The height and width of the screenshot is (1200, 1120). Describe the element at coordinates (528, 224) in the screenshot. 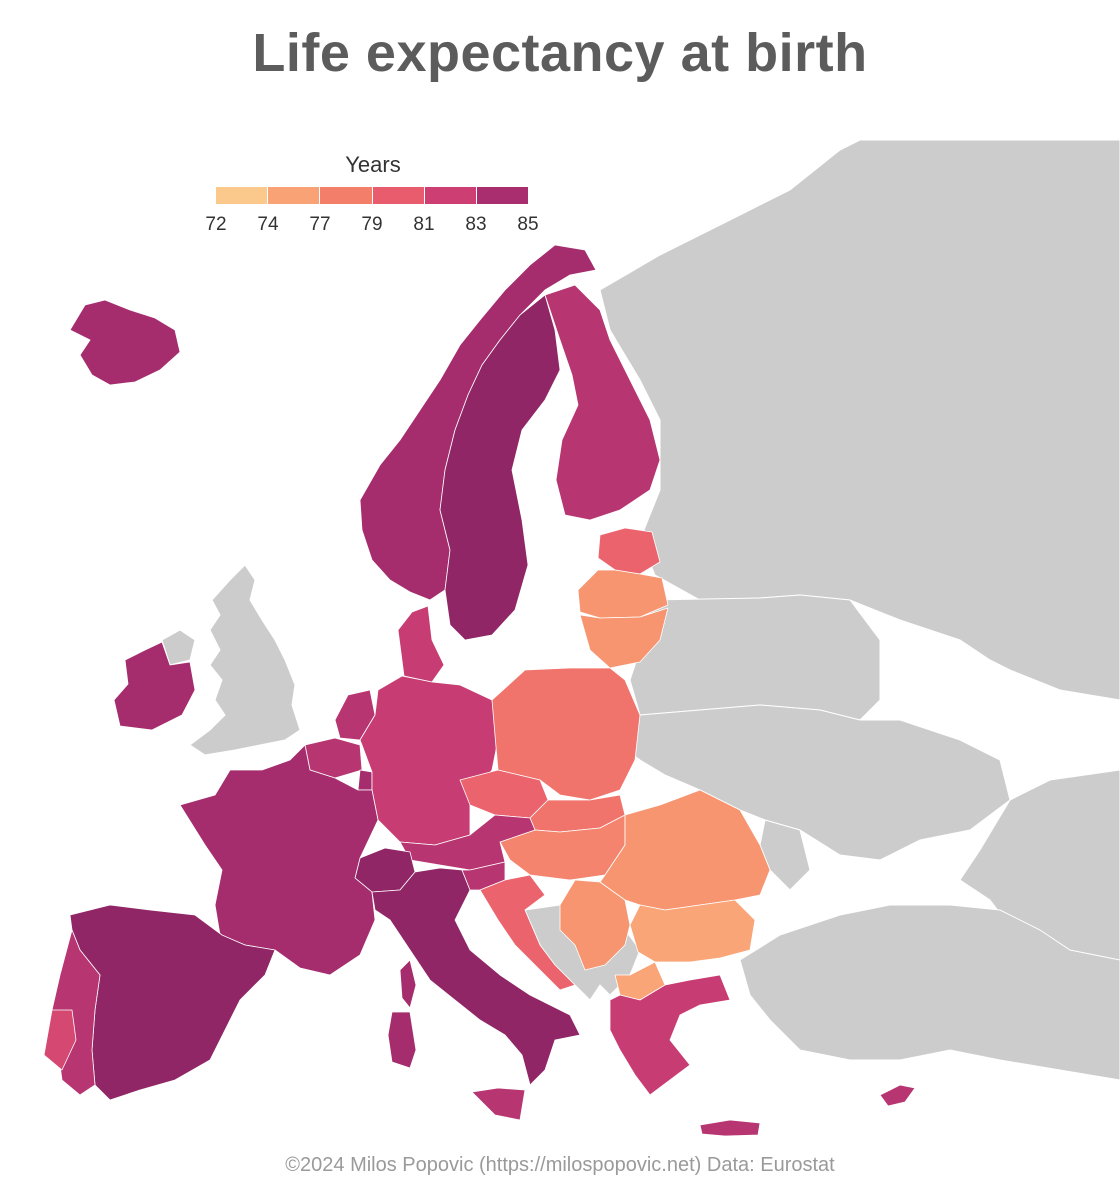

I see `legend-tick-label: 85` at that location.